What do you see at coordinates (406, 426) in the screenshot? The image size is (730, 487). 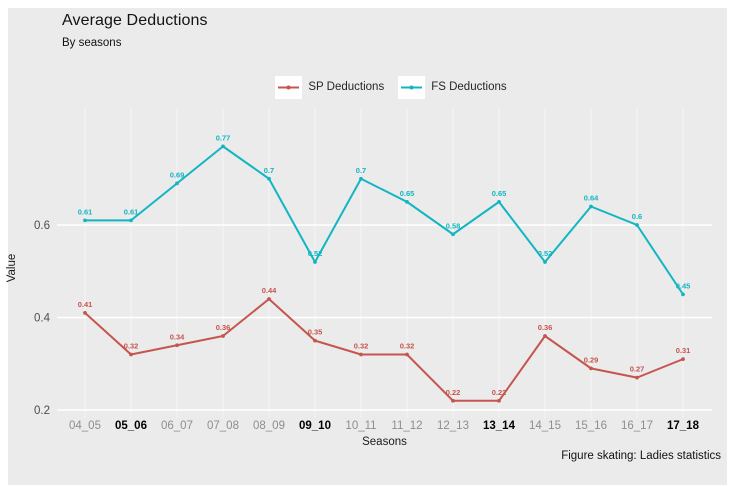 I see `x-tick-label: 11_12` at bounding box center [406, 426].